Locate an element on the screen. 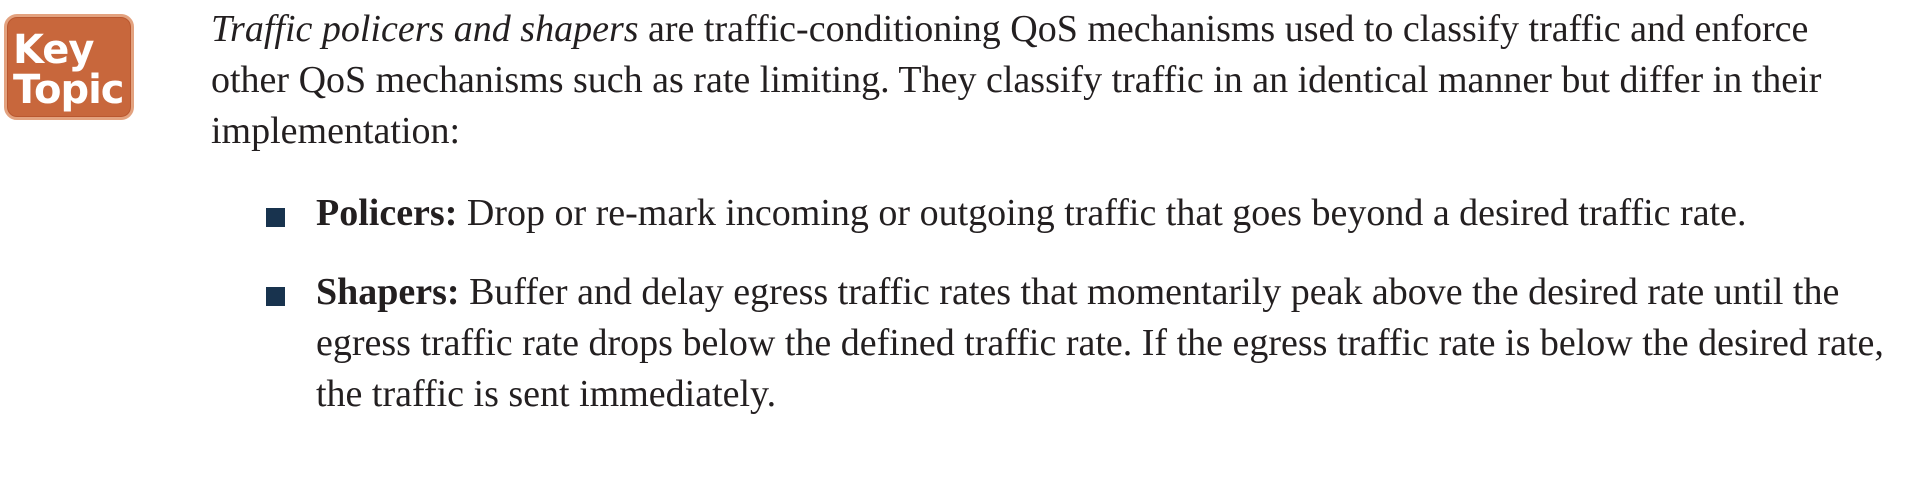 Image resolution: width=1920 pixels, height=500 pixels. intro-italic-term: Traffic policers and shapers is located at coordinates (425, 29).